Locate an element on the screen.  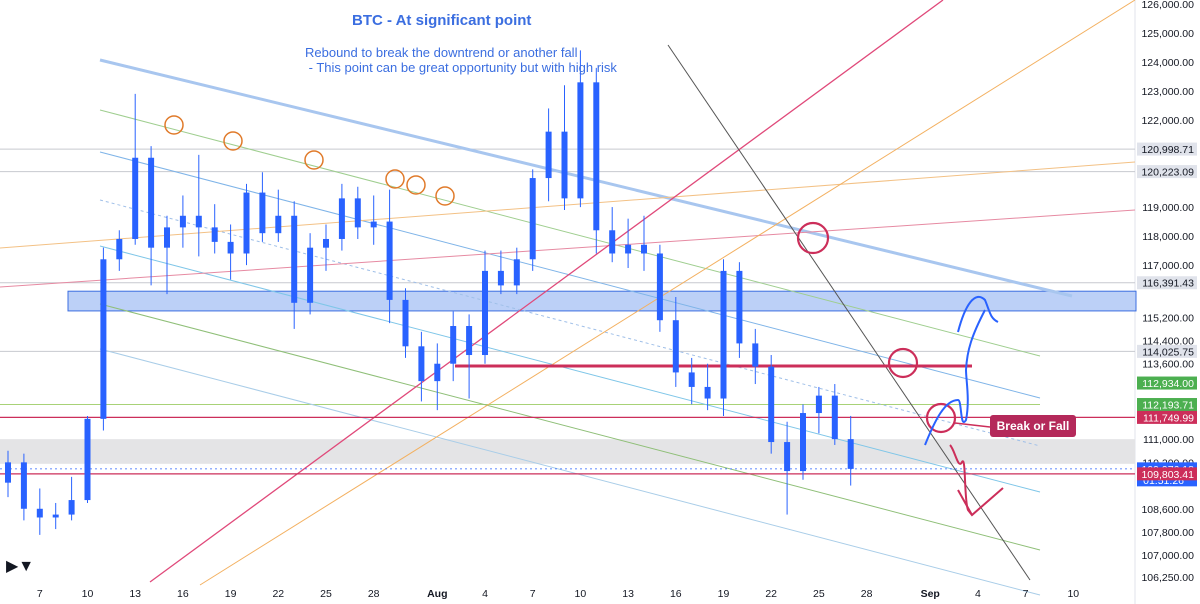
price-tag-3: 114,025.75 is located at coordinates (1167, 351).